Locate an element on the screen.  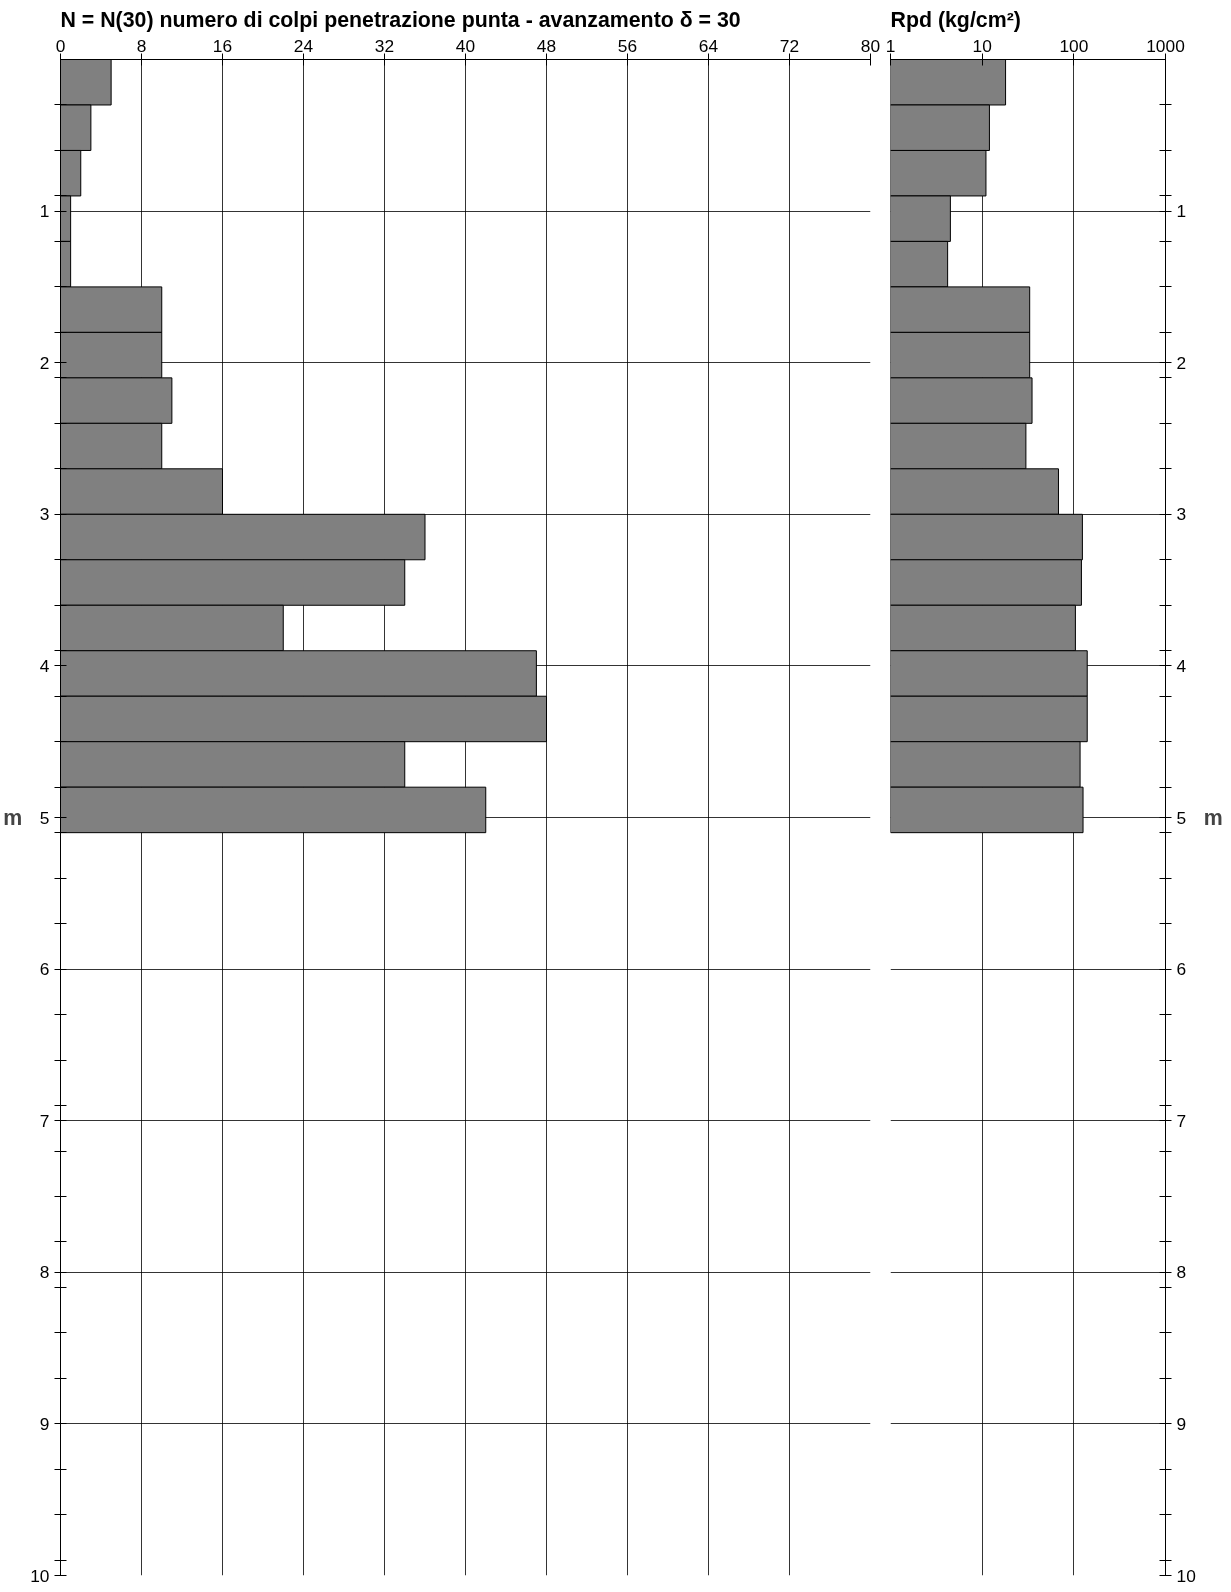
x-tick-label: 32 is located at coordinates (384, 45).